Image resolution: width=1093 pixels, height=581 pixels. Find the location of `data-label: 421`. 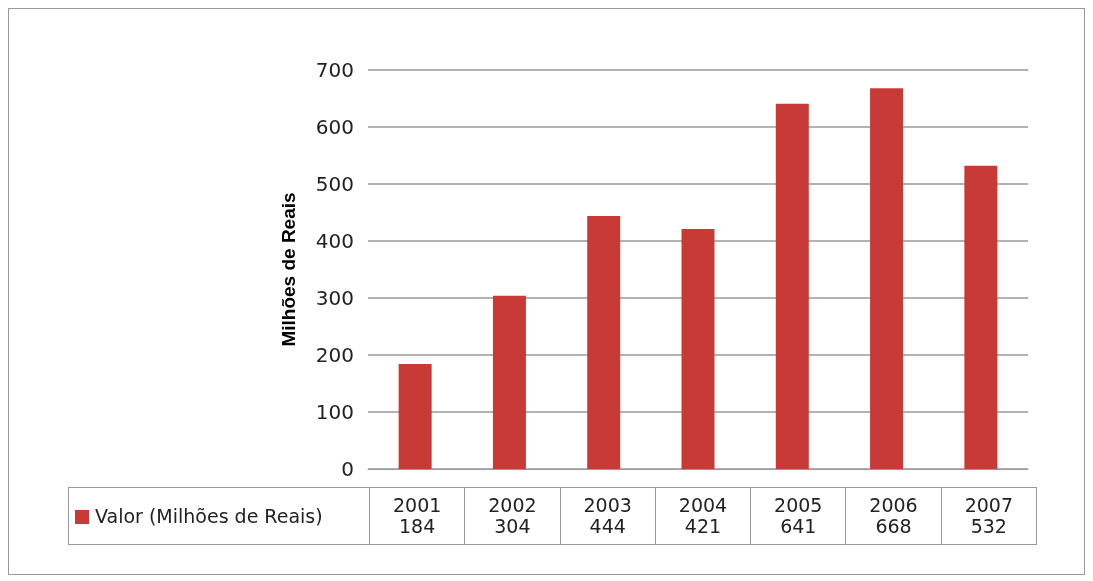

data-label: 421 is located at coordinates (703, 526).